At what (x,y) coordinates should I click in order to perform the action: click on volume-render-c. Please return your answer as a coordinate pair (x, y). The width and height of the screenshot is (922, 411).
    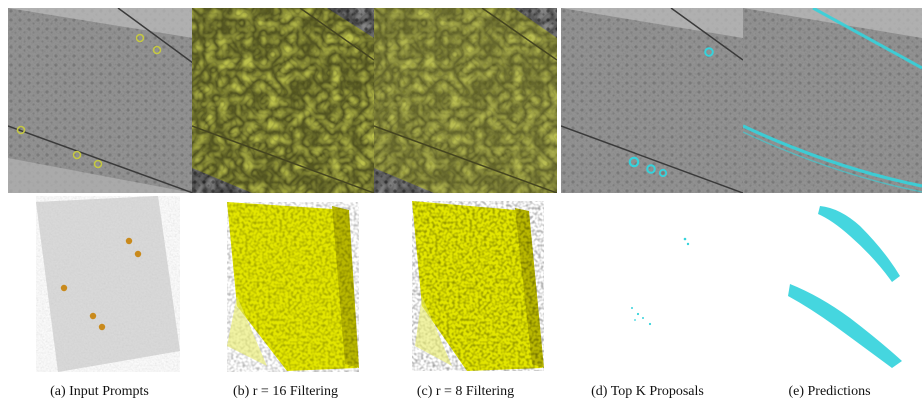
    Looking at the image, I should click on (472, 284).